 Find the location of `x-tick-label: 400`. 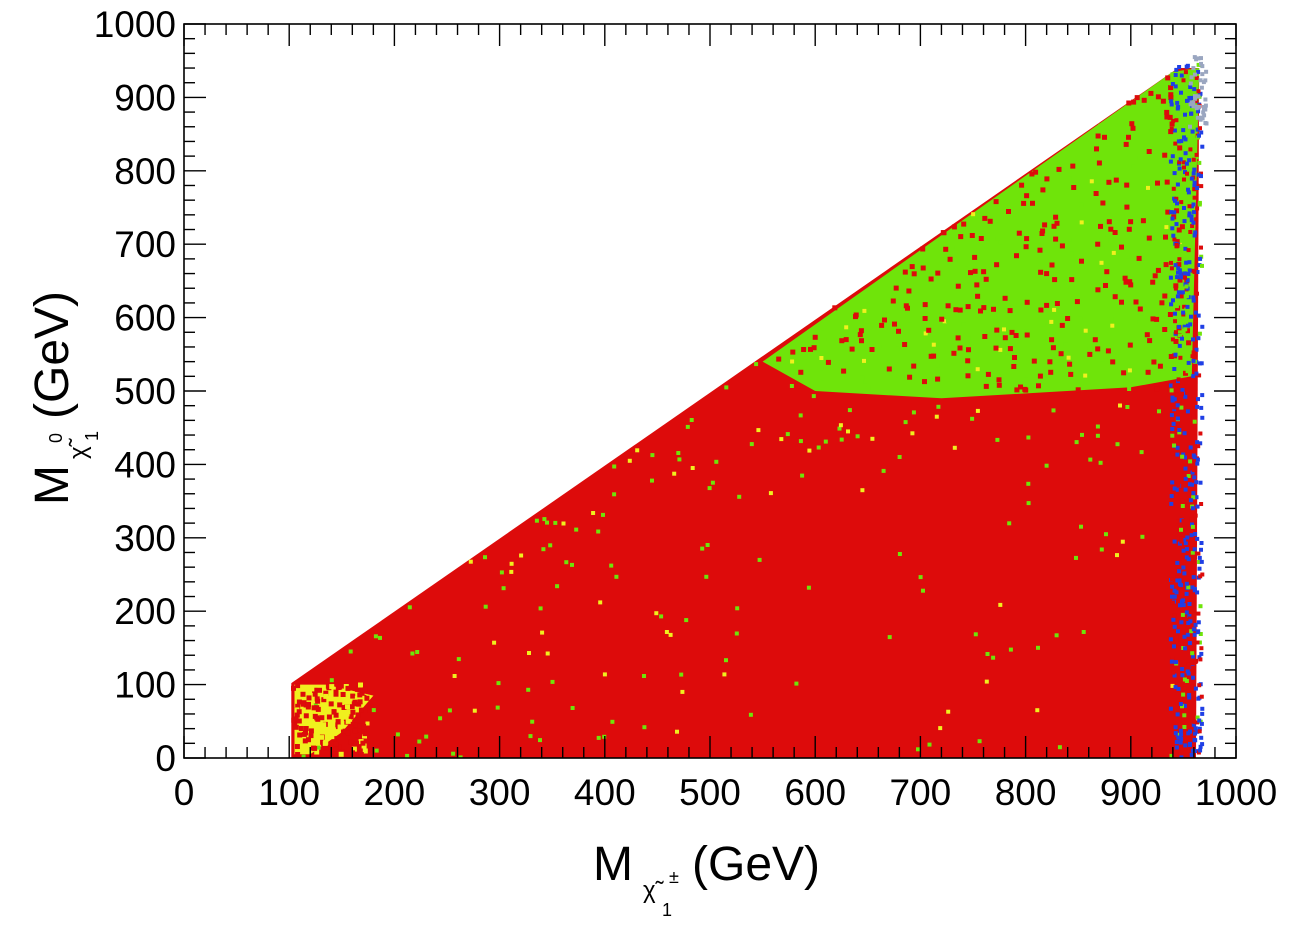

x-tick-label: 400 is located at coordinates (605, 792).